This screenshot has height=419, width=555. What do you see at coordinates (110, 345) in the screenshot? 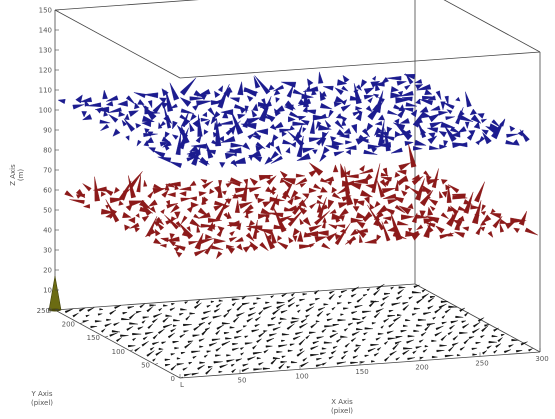
I see `y-axis-ticks: 0 50 100 150 200 250` at bounding box center [110, 345].